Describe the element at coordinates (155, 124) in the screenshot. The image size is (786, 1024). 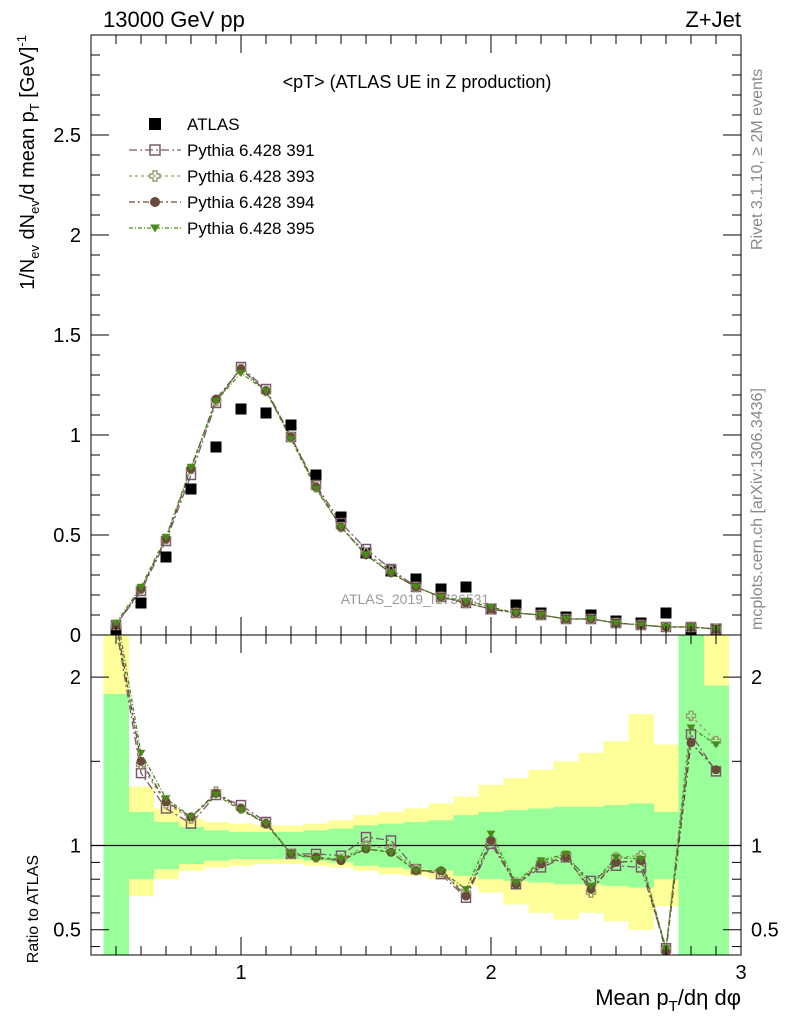
I see `legend-marker-data` at that location.